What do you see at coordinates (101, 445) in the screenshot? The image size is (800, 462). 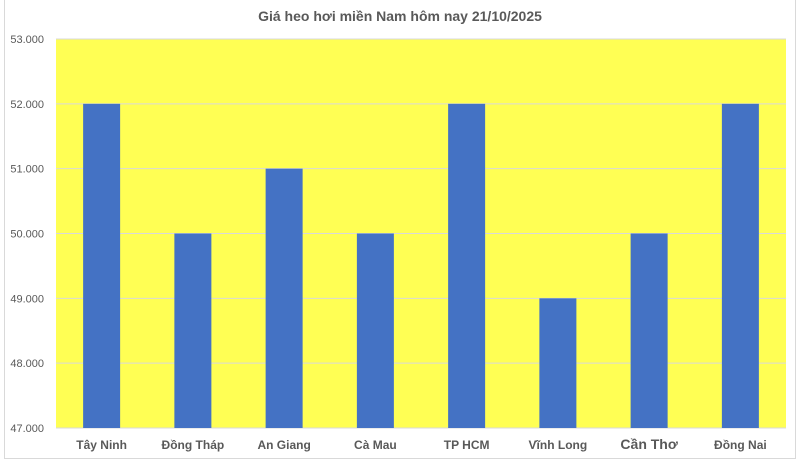 I see `x-tick-label: Tây Ninh` at bounding box center [101, 445].